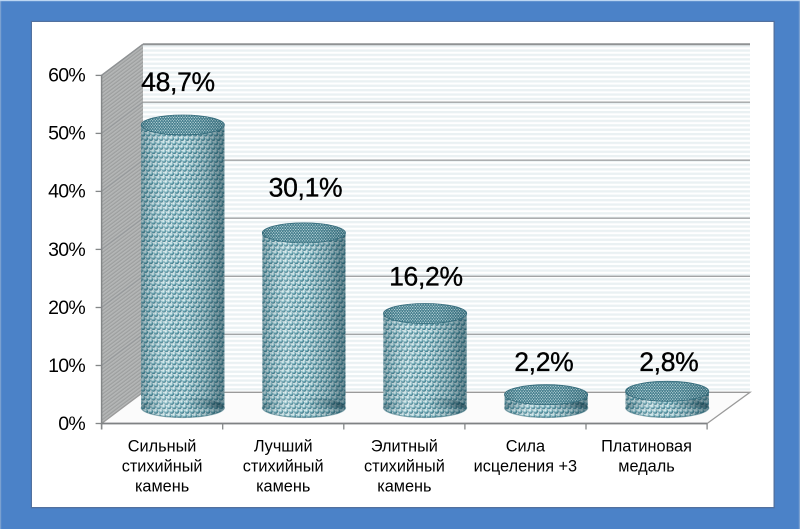 This screenshot has height=529, width=800. I want to click on svg-text: 2,2%, so click(543, 362).